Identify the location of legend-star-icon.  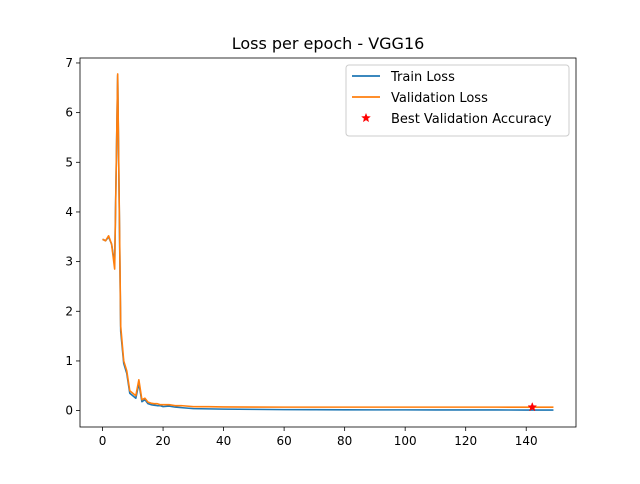
(366, 117).